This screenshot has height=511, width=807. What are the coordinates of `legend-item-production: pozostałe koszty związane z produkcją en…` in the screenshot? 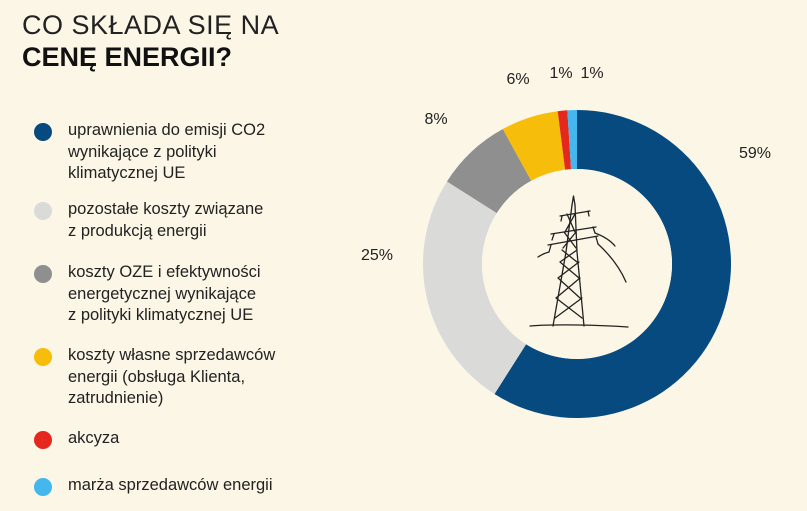 It's located at (176, 220).